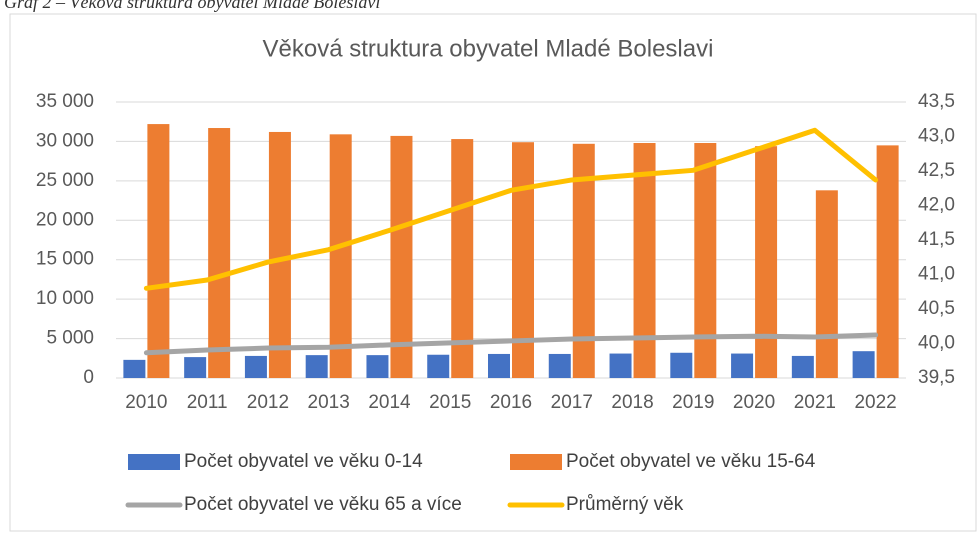  Describe the element at coordinates (323, 504) in the screenshot. I see `legend-label: Počet obyvatel ve věku 65 a více` at that location.